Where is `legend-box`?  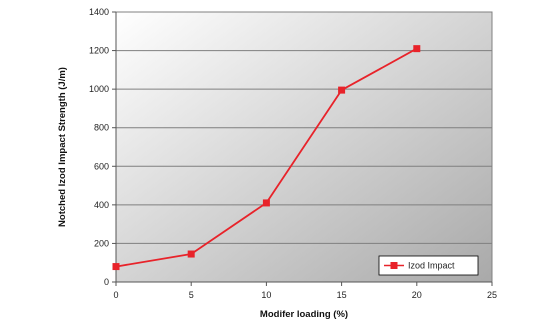
legend-box is located at coordinates (428, 265).